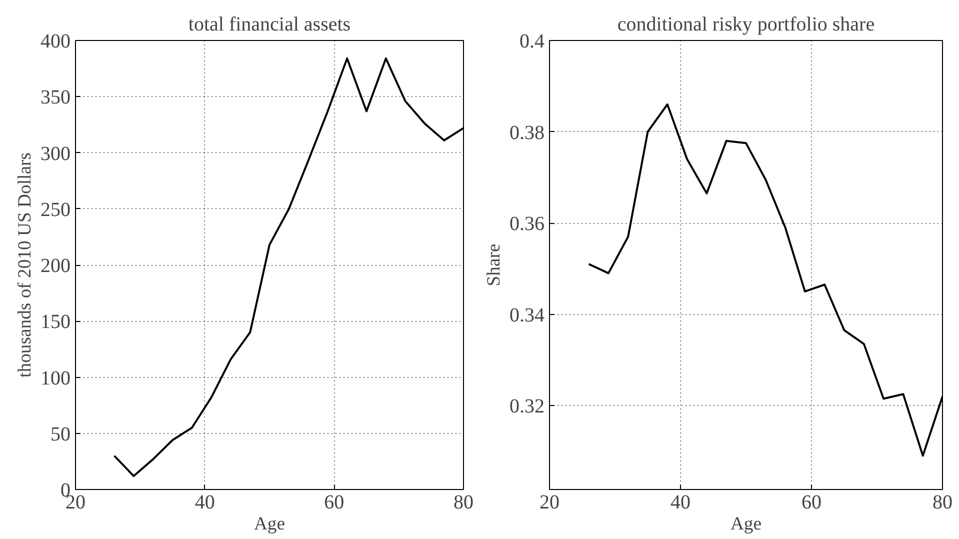  I want to click on y-tick-label: 100, so click(55, 378).